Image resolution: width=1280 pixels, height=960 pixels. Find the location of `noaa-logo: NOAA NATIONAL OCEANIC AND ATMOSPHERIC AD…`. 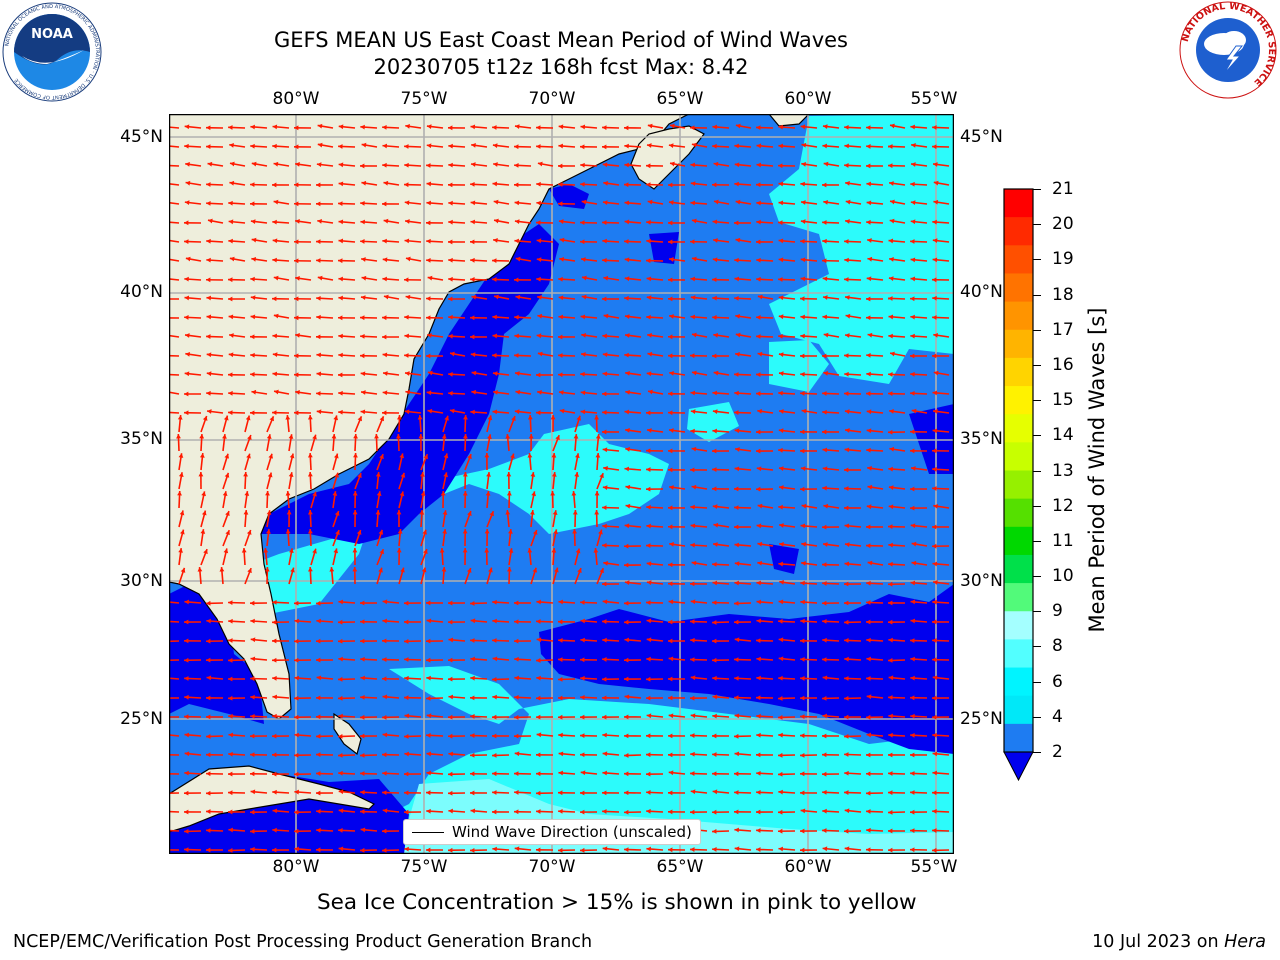

noaa-logo: NOAA NATIONAL OCEANIC AND ATMOSPHERIC AD… is located at coordinates (52, 52).